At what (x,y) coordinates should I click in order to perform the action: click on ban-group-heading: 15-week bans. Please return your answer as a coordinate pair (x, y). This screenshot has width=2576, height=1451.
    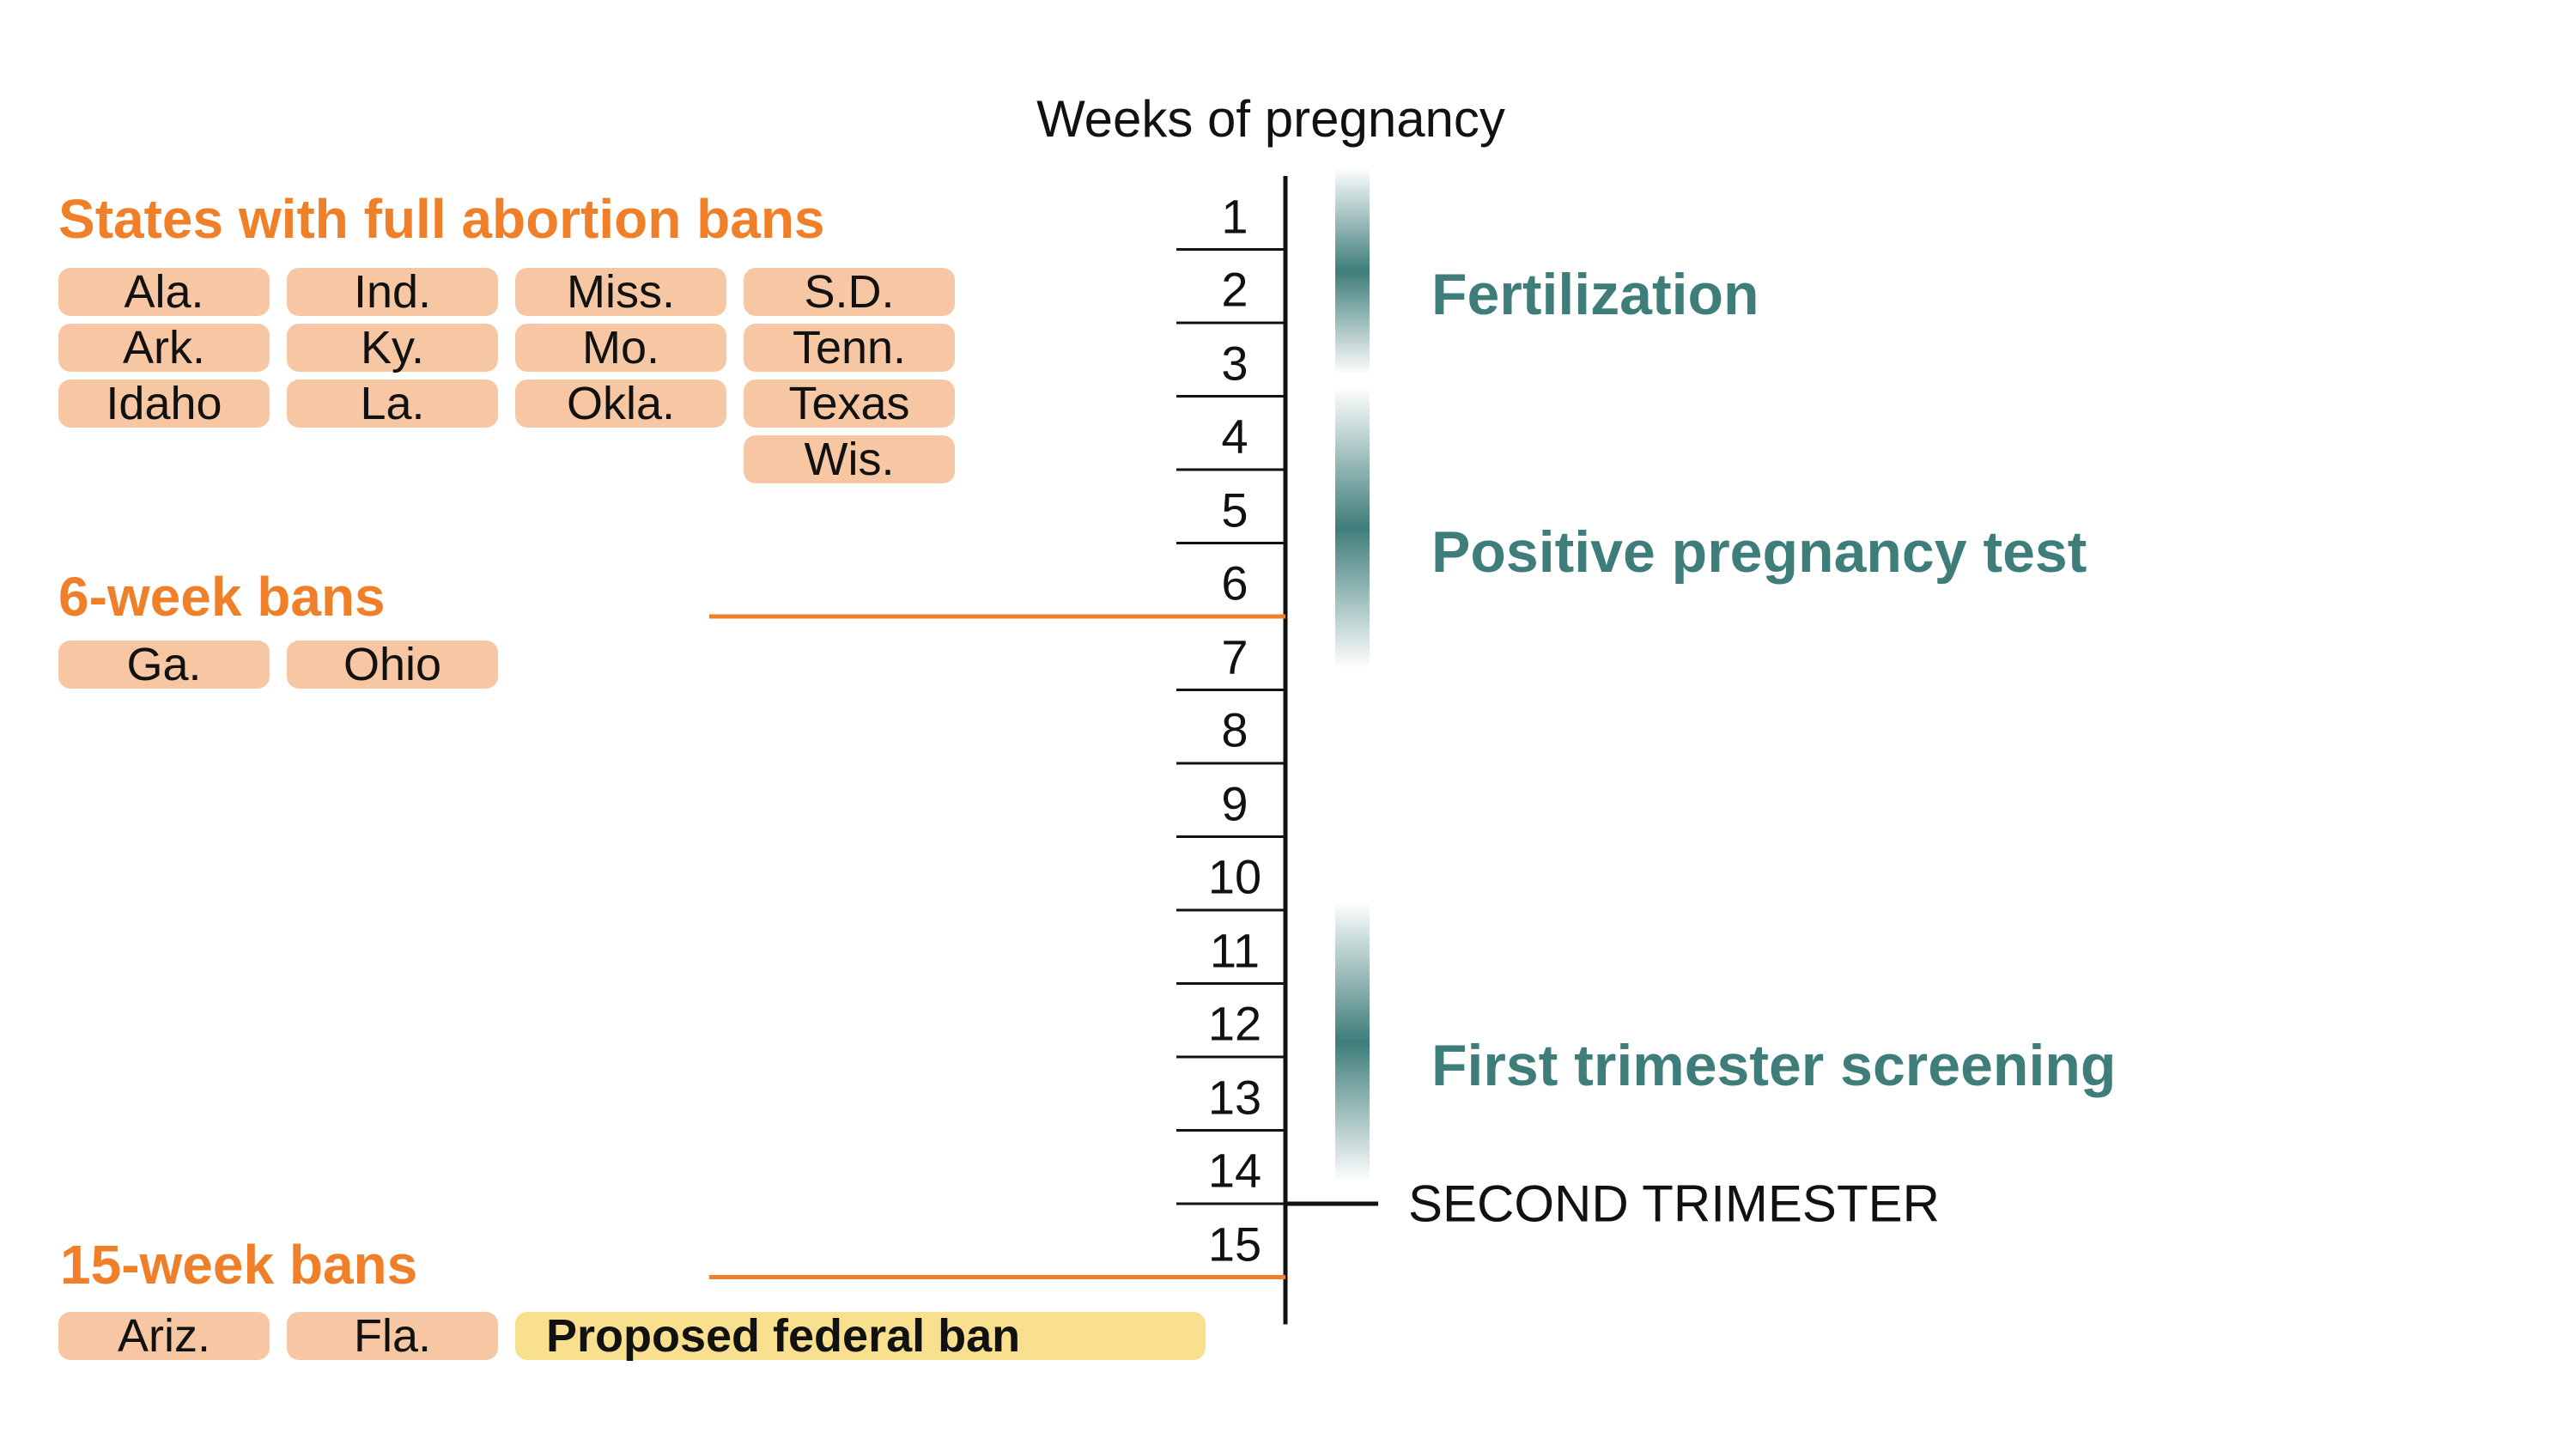
    Looking at the image, I should click on (239, 1265).